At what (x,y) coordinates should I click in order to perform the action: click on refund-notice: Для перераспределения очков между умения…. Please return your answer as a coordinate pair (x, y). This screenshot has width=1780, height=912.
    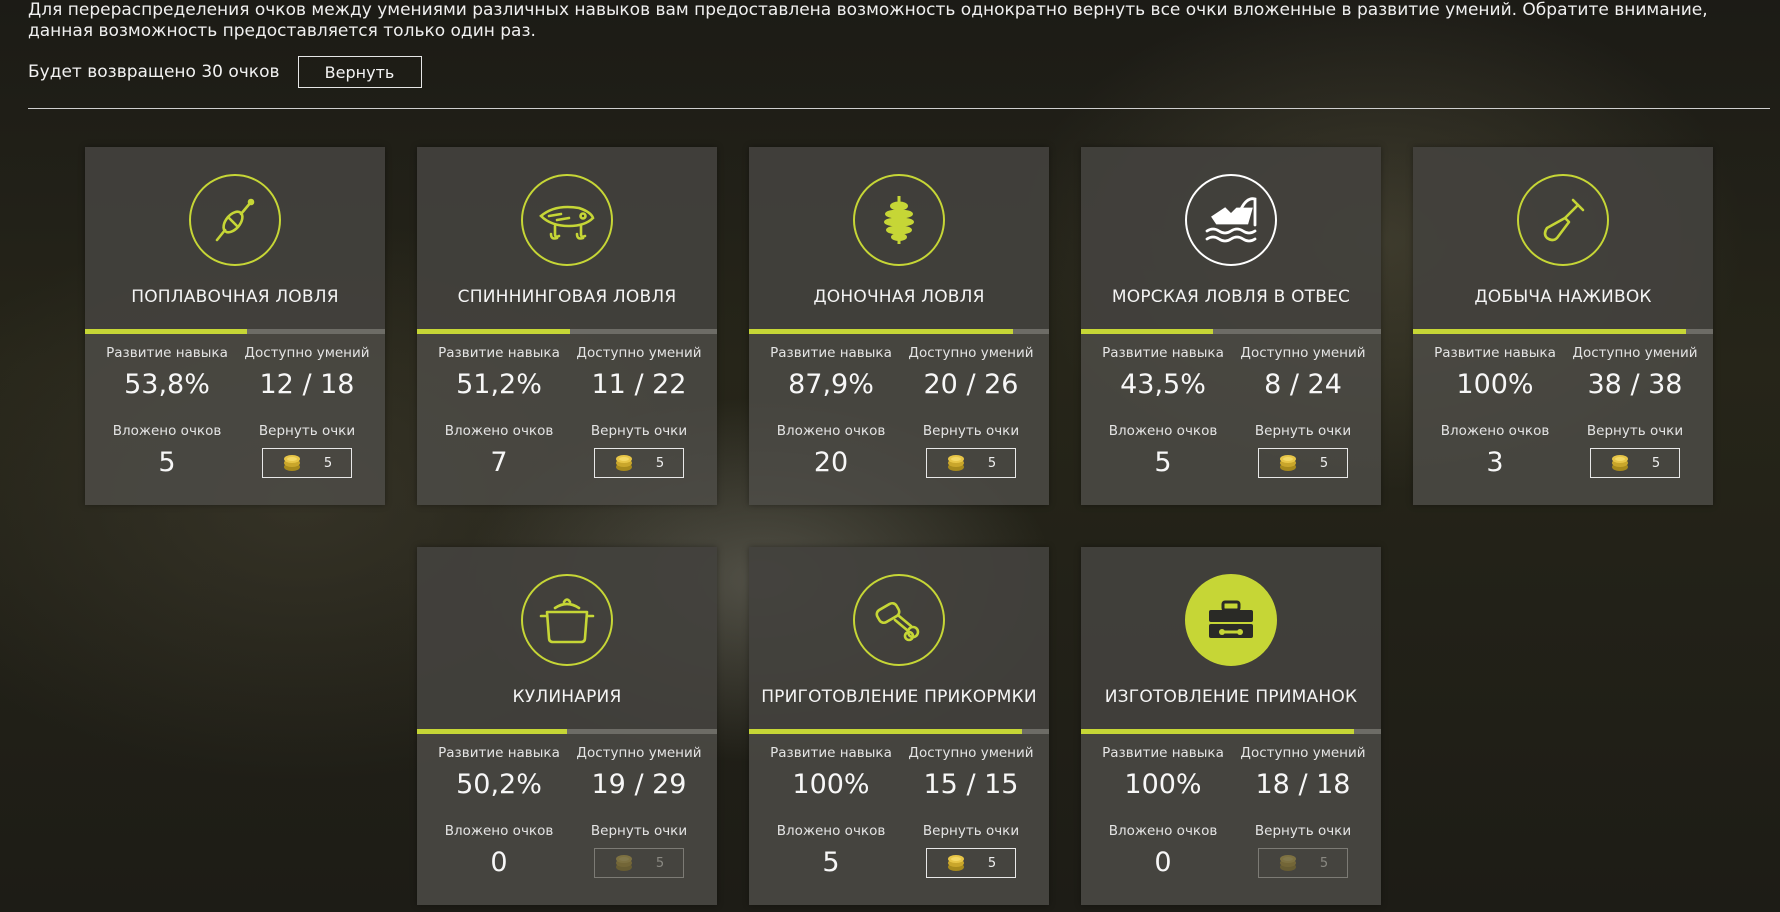
    Looking at the image, I should click on (868, 20).